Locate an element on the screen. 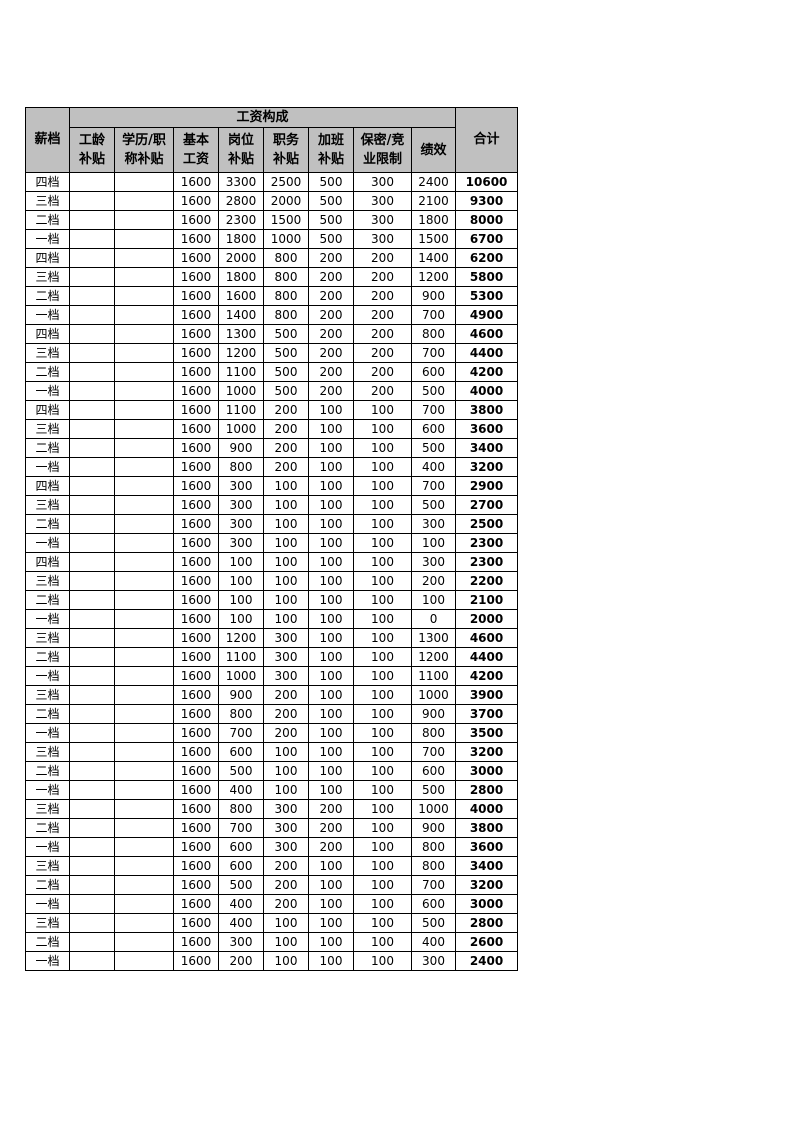  value-cell: 2500 is located at coordinates (286, 182).